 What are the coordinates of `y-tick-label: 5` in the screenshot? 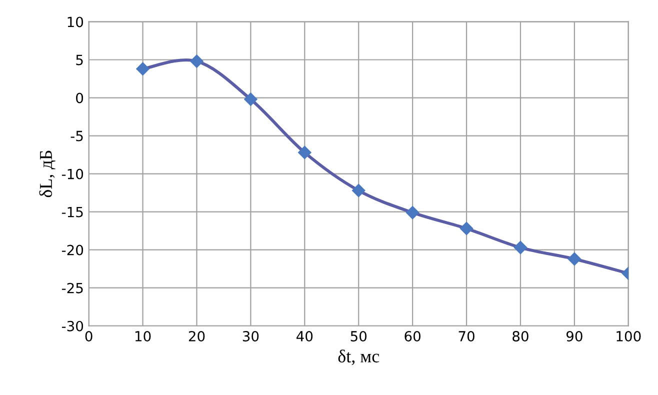 It's located at (79, 60).